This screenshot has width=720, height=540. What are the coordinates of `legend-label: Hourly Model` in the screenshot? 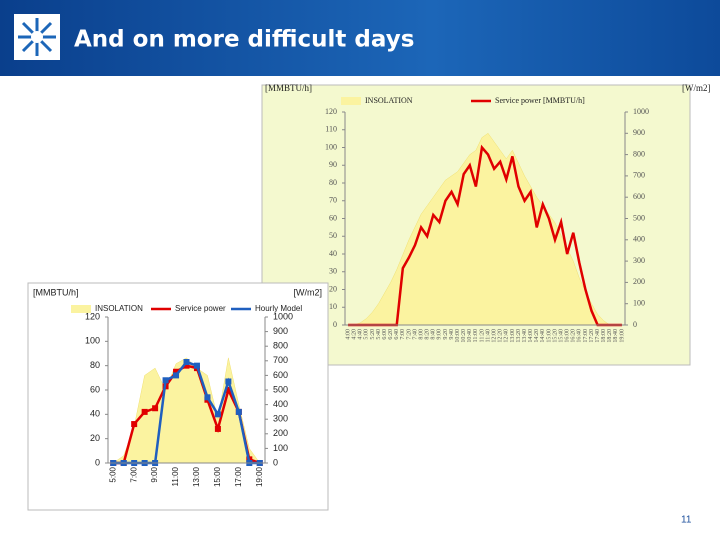 It's located at (278, 308).